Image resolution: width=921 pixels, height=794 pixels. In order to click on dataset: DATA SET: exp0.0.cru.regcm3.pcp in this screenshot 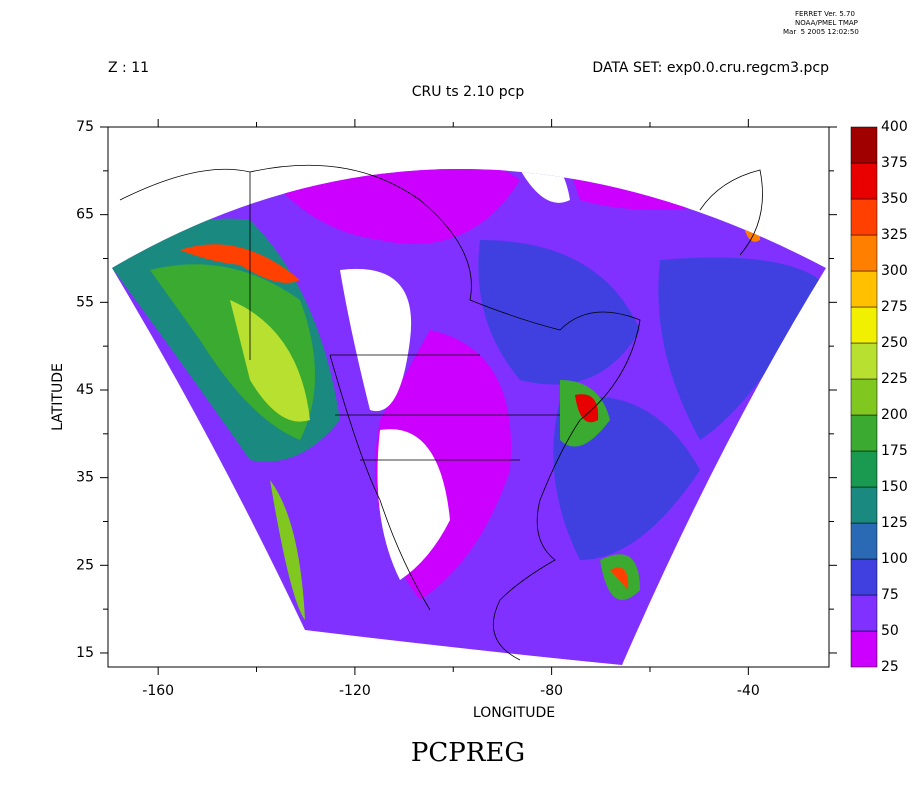, I will do `click(710, 68)`.